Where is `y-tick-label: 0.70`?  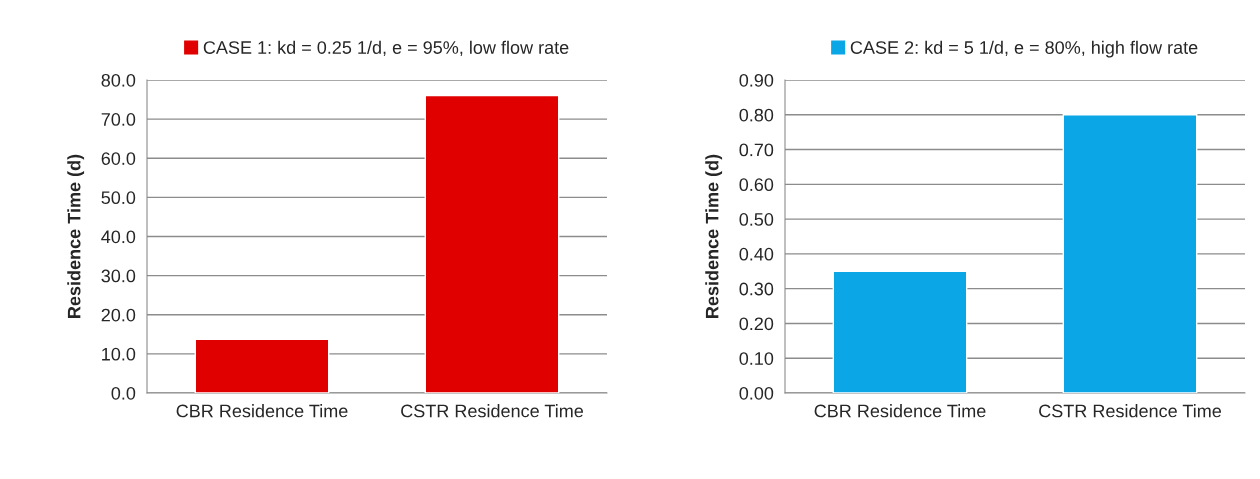
y-tick-label: 0.70 is located at coordinates (756, 150).